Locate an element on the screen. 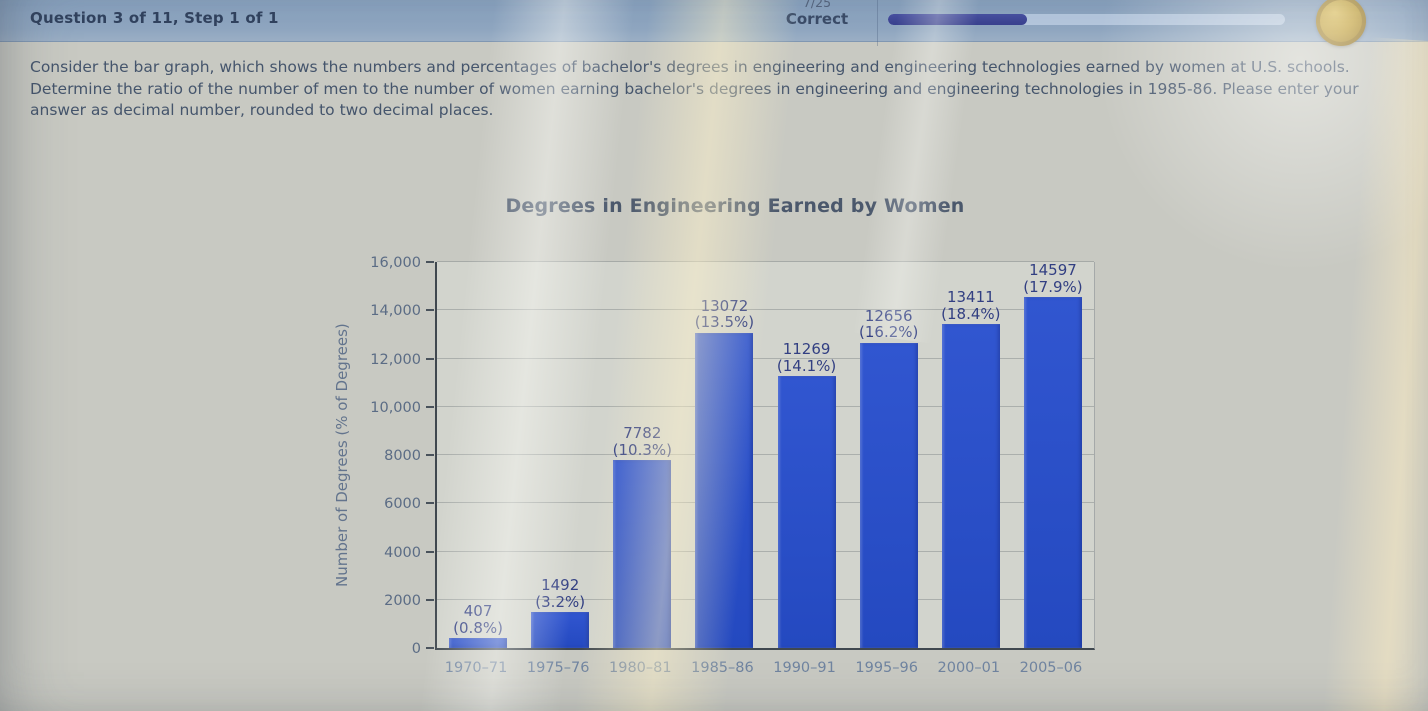  progress-bar is located at coordinates (1086, 19).